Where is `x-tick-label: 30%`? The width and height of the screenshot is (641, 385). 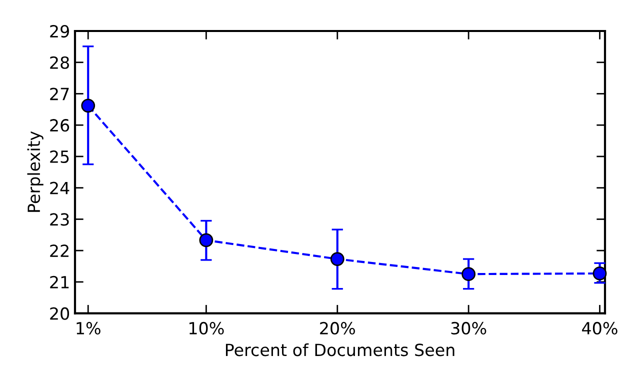
x-tick-label: 30% is located at coordinates (468, 328).